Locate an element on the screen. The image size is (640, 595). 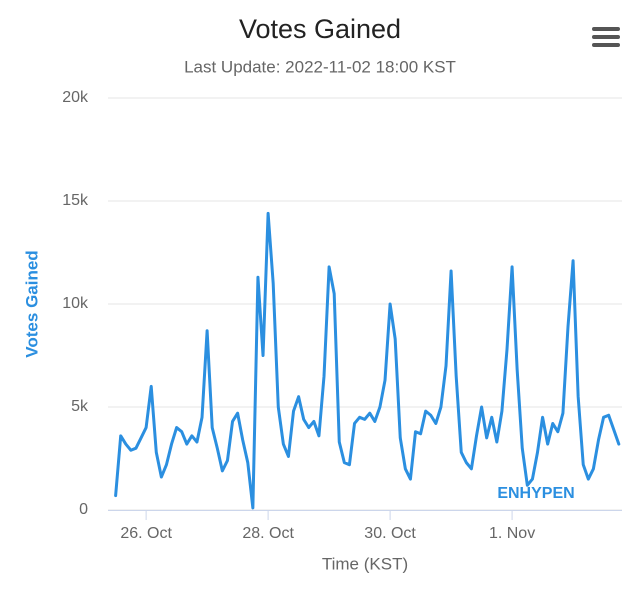
x-tick-label: 30. Oct is located at coordinates (390, 533).